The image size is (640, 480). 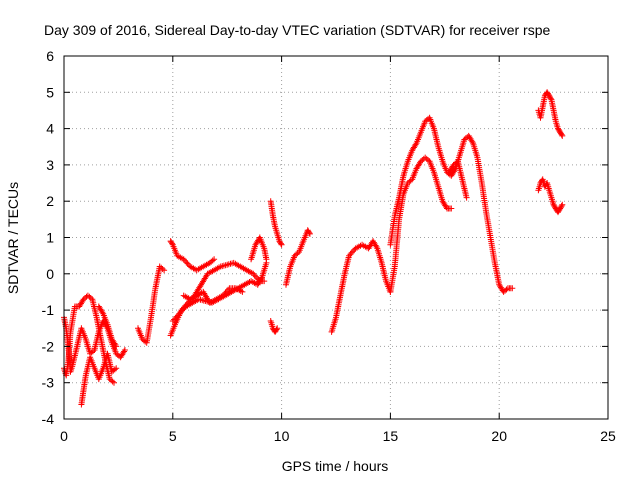 I want to click on series-arc19, so click(x=550, y=196).